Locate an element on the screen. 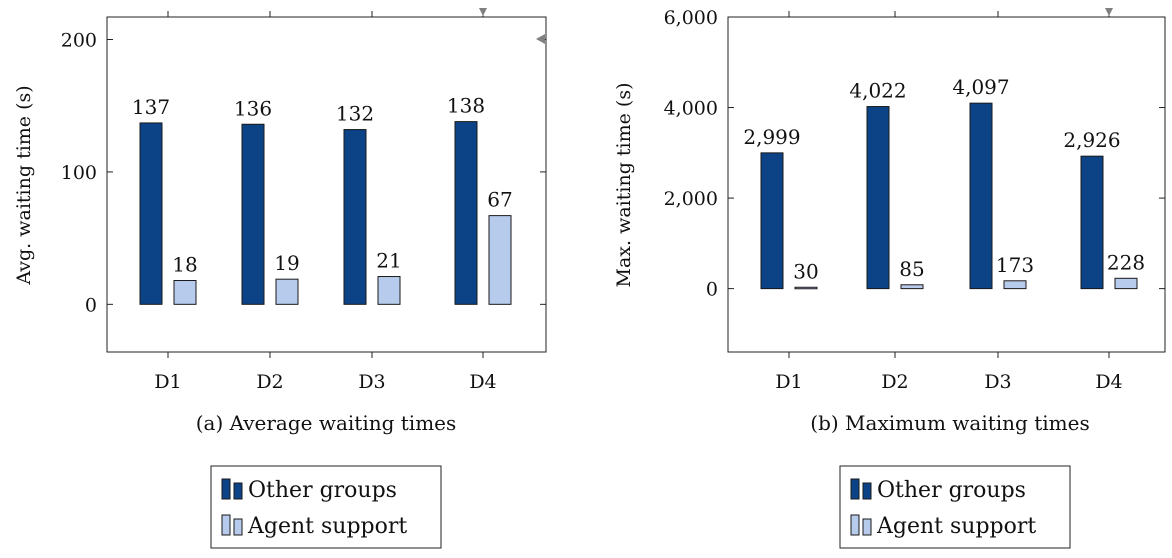 The image size is (1172, 558). bar-value-label-b: 2,926 is located at coordinates (1091, 140).